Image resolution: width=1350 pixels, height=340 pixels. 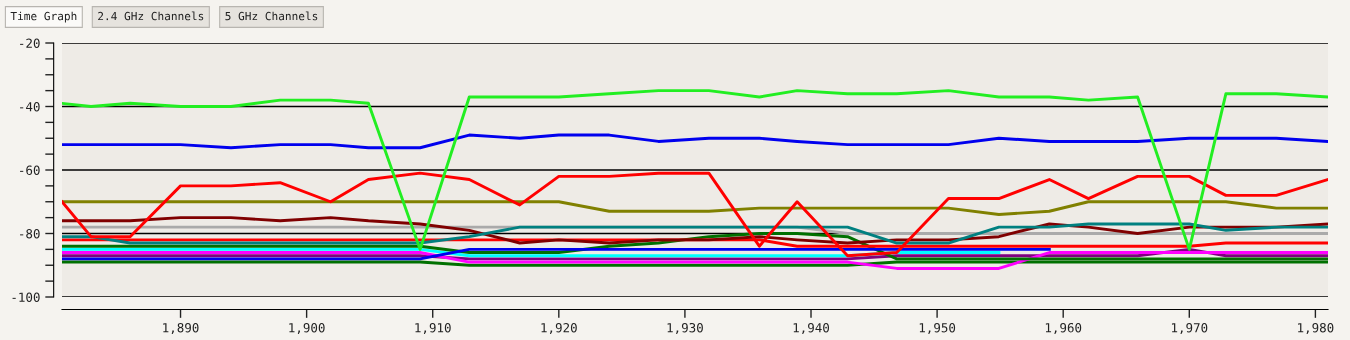 What do you see at coordinates (43, 17) in the screenshot?
I see `text: Time Graph` at bounding box center [43, 17].